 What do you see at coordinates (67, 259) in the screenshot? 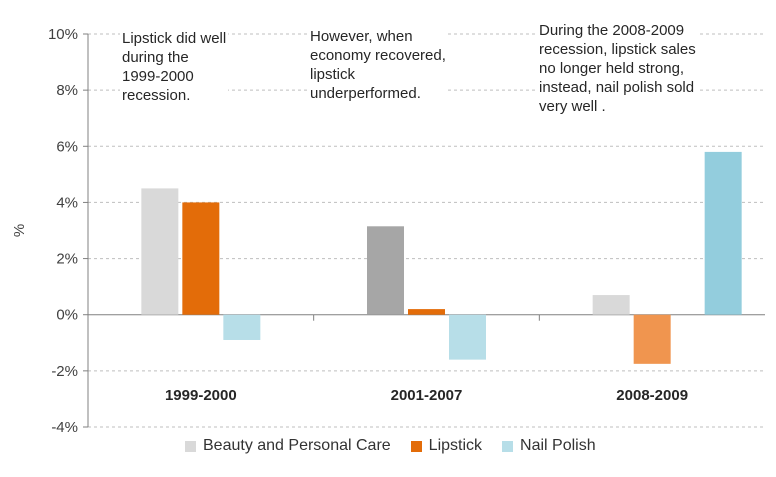
I see `y-tick-label: 2%` at bounding box center [67, 259].